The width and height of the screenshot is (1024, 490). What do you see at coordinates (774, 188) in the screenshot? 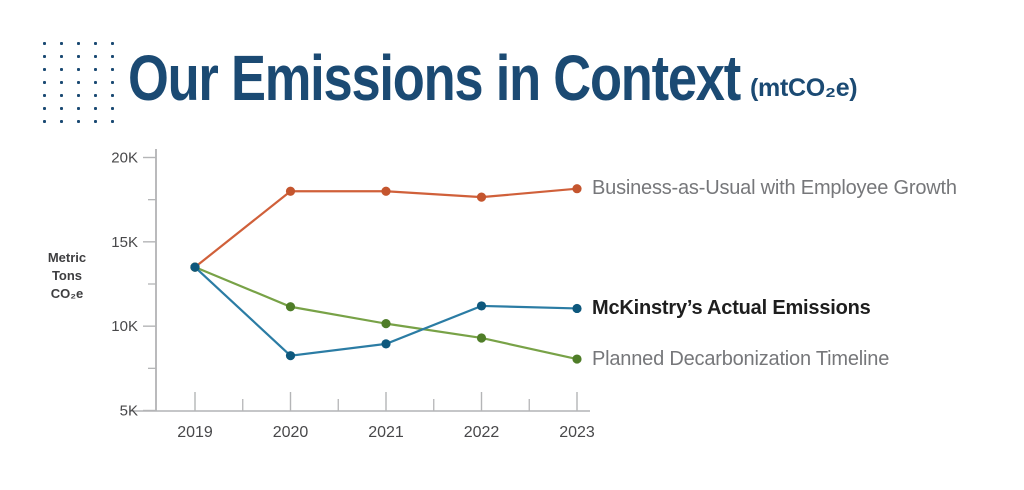
I see `series-end-label-bau: Business-as-Usual with Employee Growth` at bounding box center [774, 188].